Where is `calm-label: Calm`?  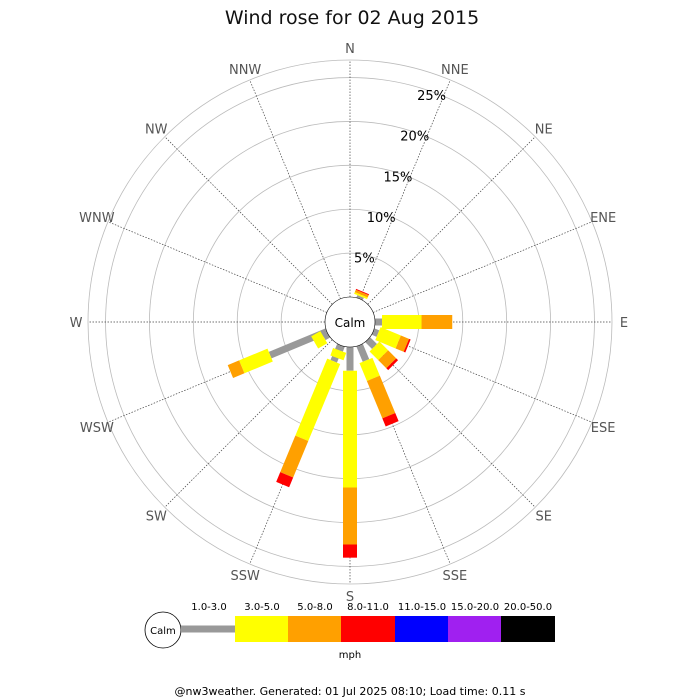
calm-label: Calm is located at coordinates (350, 323).